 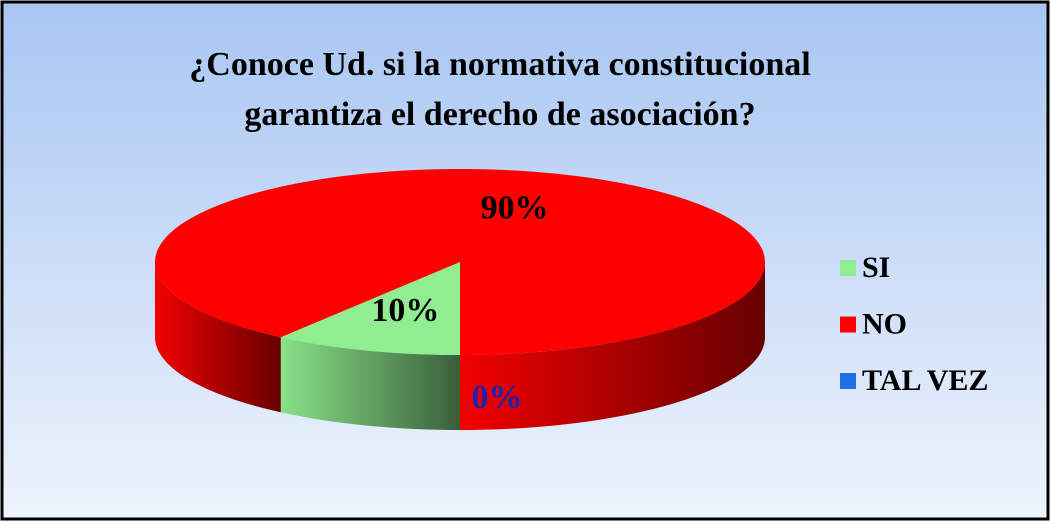 What do you see at coordinates (914, 324) in the screenshot?
I see `legend: SI NO TAL VEZ` at bounding box center [914, 324].